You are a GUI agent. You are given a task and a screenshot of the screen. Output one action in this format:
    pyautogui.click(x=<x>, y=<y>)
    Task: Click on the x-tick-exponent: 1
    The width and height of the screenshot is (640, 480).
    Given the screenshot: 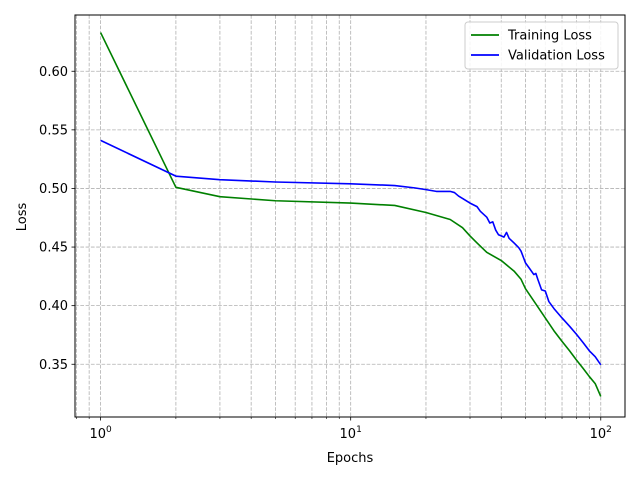 What is the action you would take?
    pyautogui.click(x=359, y=430)
    